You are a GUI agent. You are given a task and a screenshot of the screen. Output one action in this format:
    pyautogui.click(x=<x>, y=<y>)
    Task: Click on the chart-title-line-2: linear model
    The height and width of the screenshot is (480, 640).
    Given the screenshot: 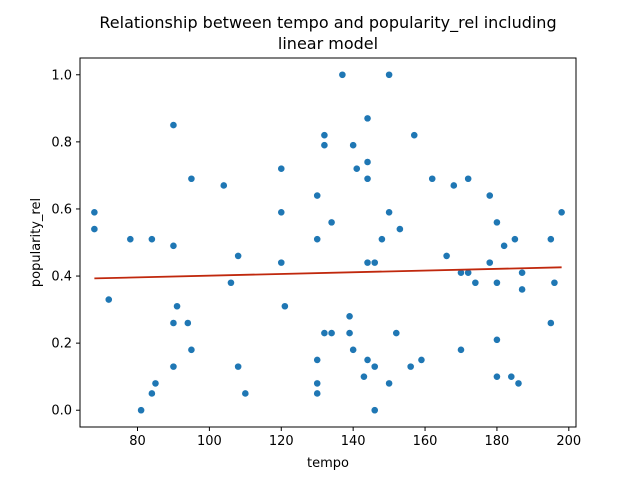 What is the action you would take?
    pyautogui.click(x=328, y=43)
    